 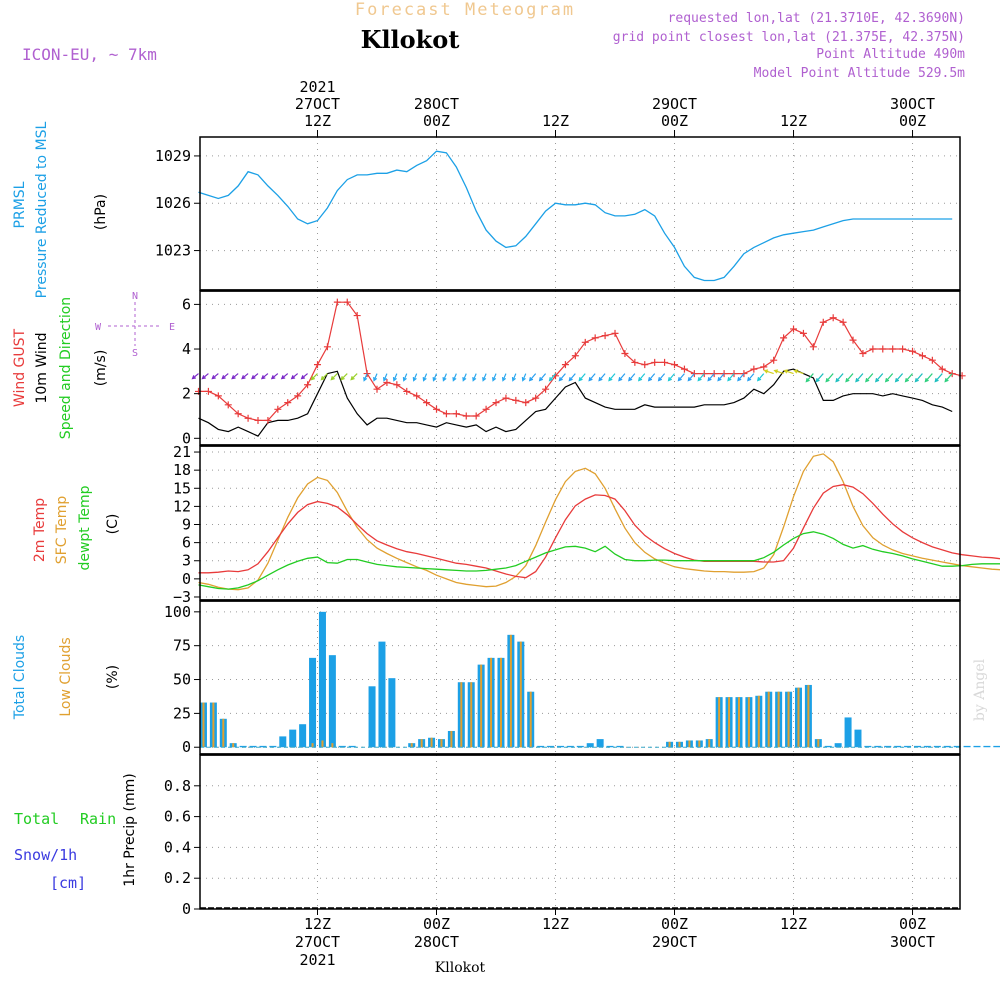 What do you see at coordinates (465, 10) in the screenshot?
I see `forecast-title: Forecast Meteogram` at bounding box center [465, 10].